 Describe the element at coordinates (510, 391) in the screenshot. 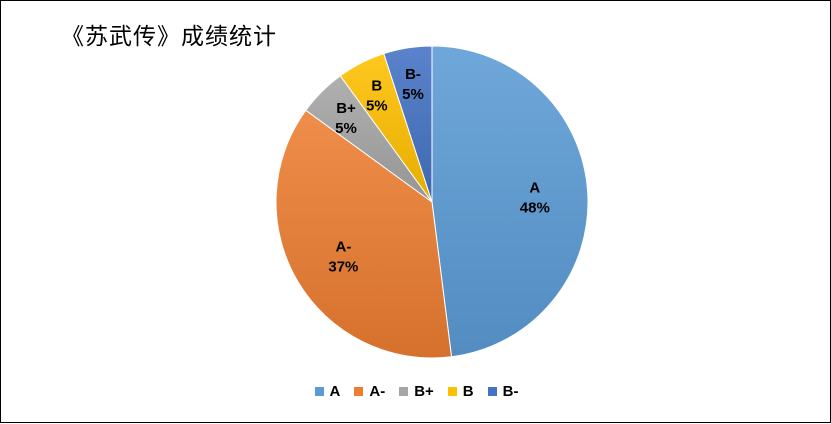

I see `legend-label: B-` at that location.